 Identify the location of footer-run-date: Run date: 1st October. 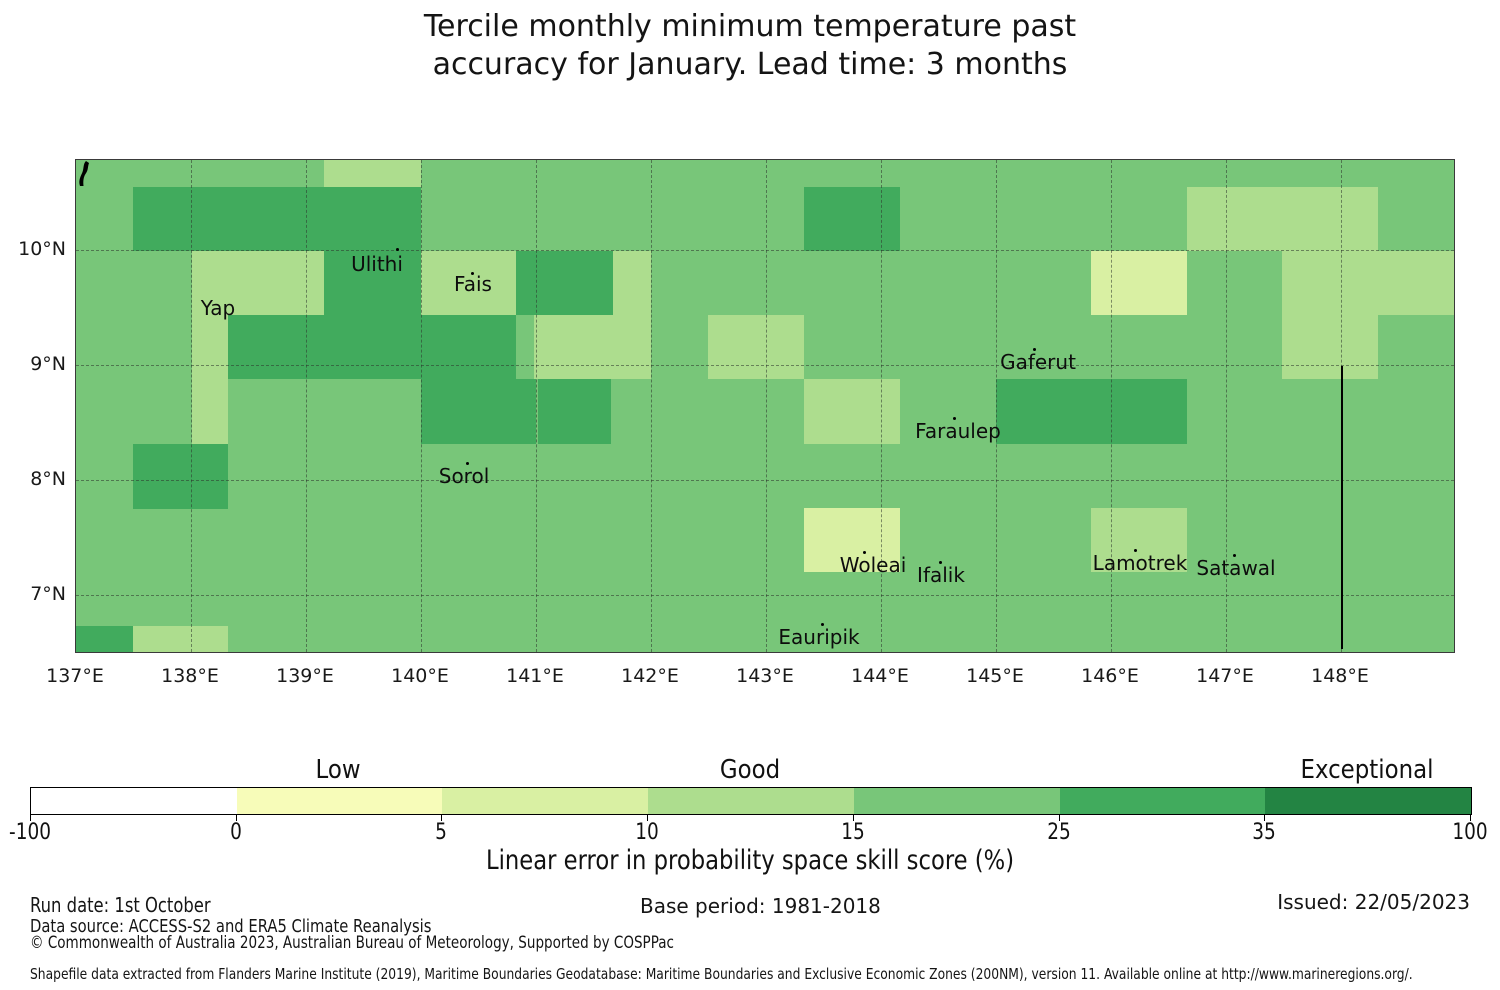
(120, 905).